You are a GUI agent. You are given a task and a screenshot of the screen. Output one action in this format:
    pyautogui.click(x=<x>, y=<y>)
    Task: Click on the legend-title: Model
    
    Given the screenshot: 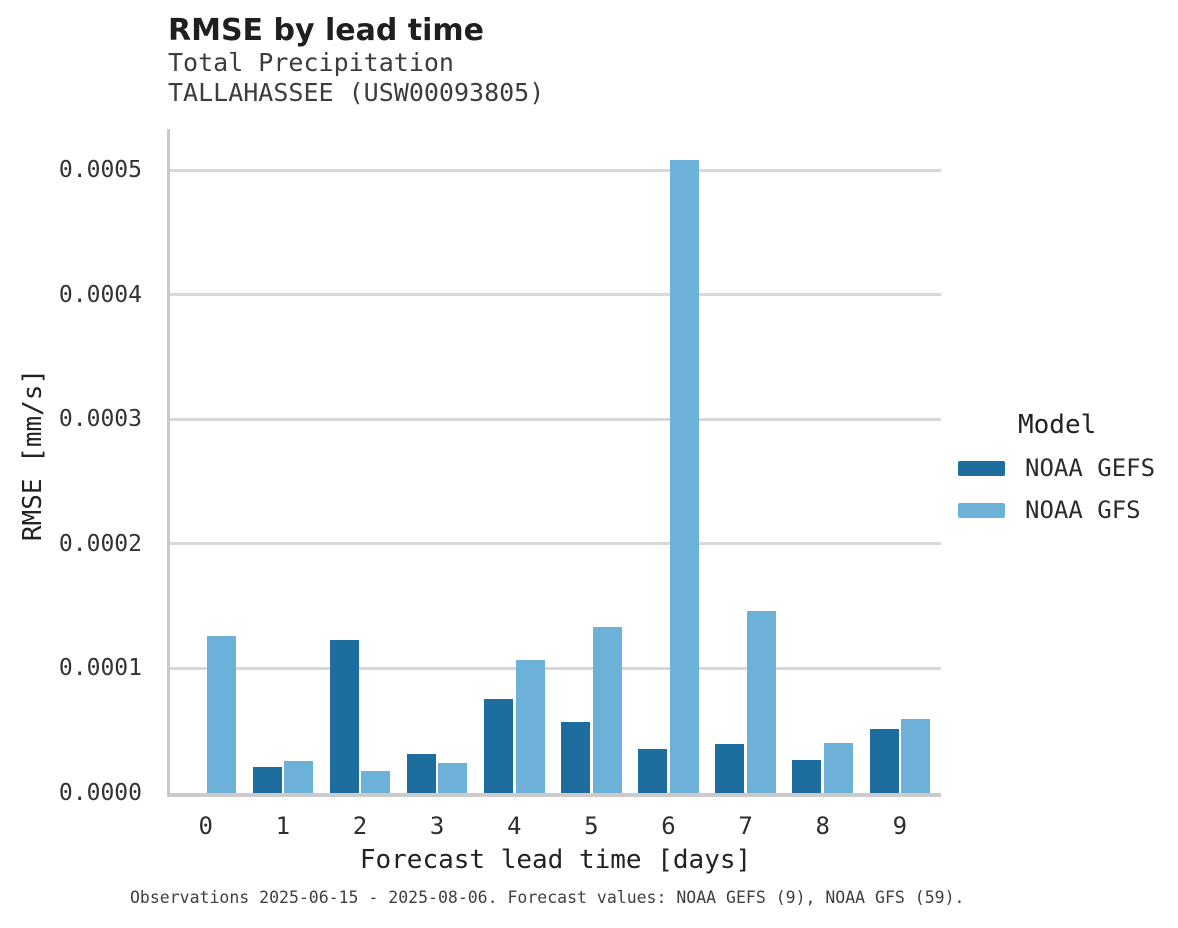 What is the action you would take?
    pyautogui.click(x=1057, y=425)
    